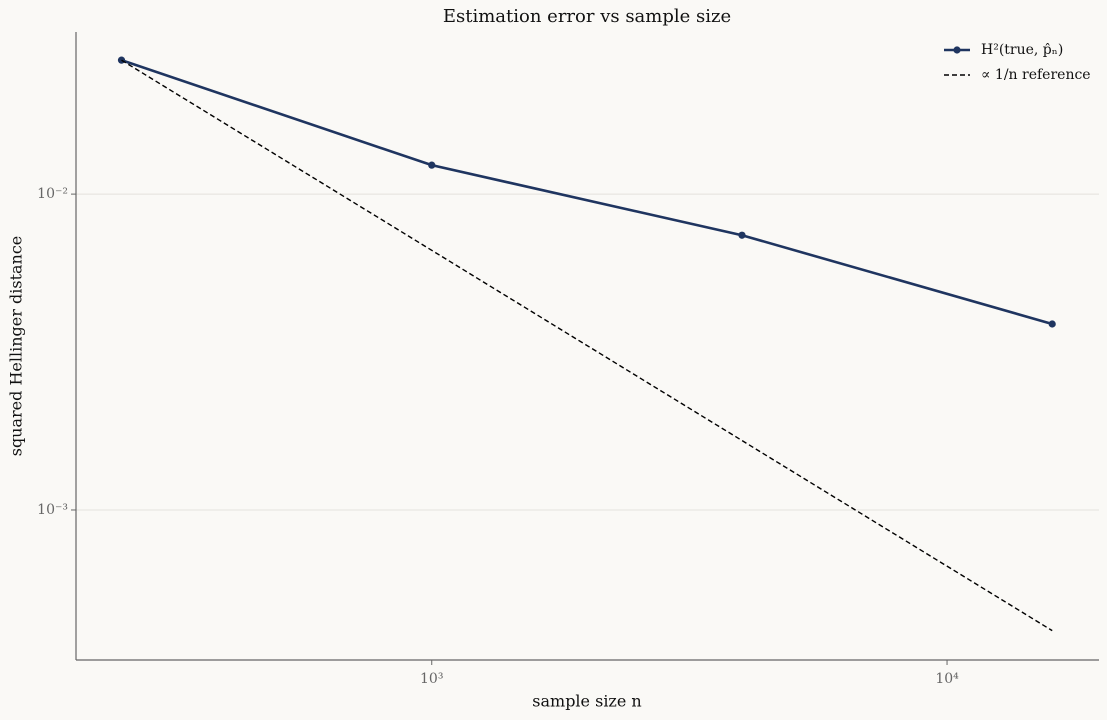  I want to click on x-tick-label: 10³, so click(431, 679).